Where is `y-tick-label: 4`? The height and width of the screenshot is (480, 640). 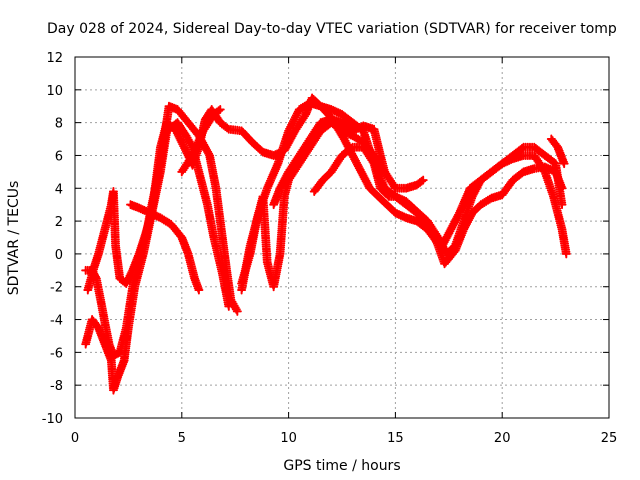
y-tick-label: 4 is located at coordinates (59, 189).